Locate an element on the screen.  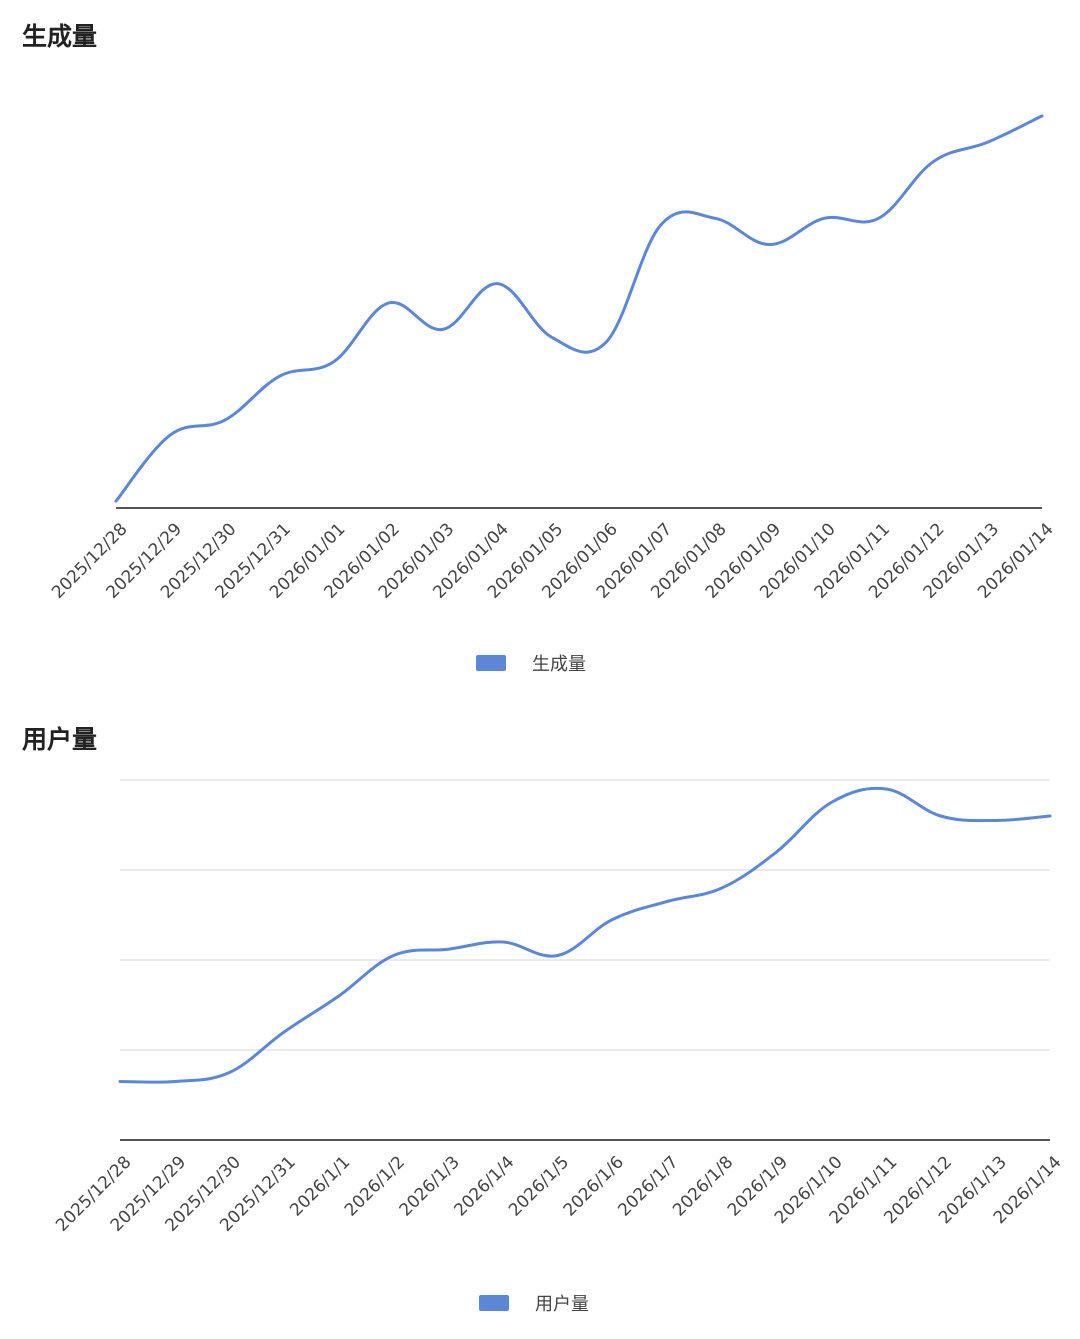
generation-chart-title: 生成量 is located at coordinates (60, 36).